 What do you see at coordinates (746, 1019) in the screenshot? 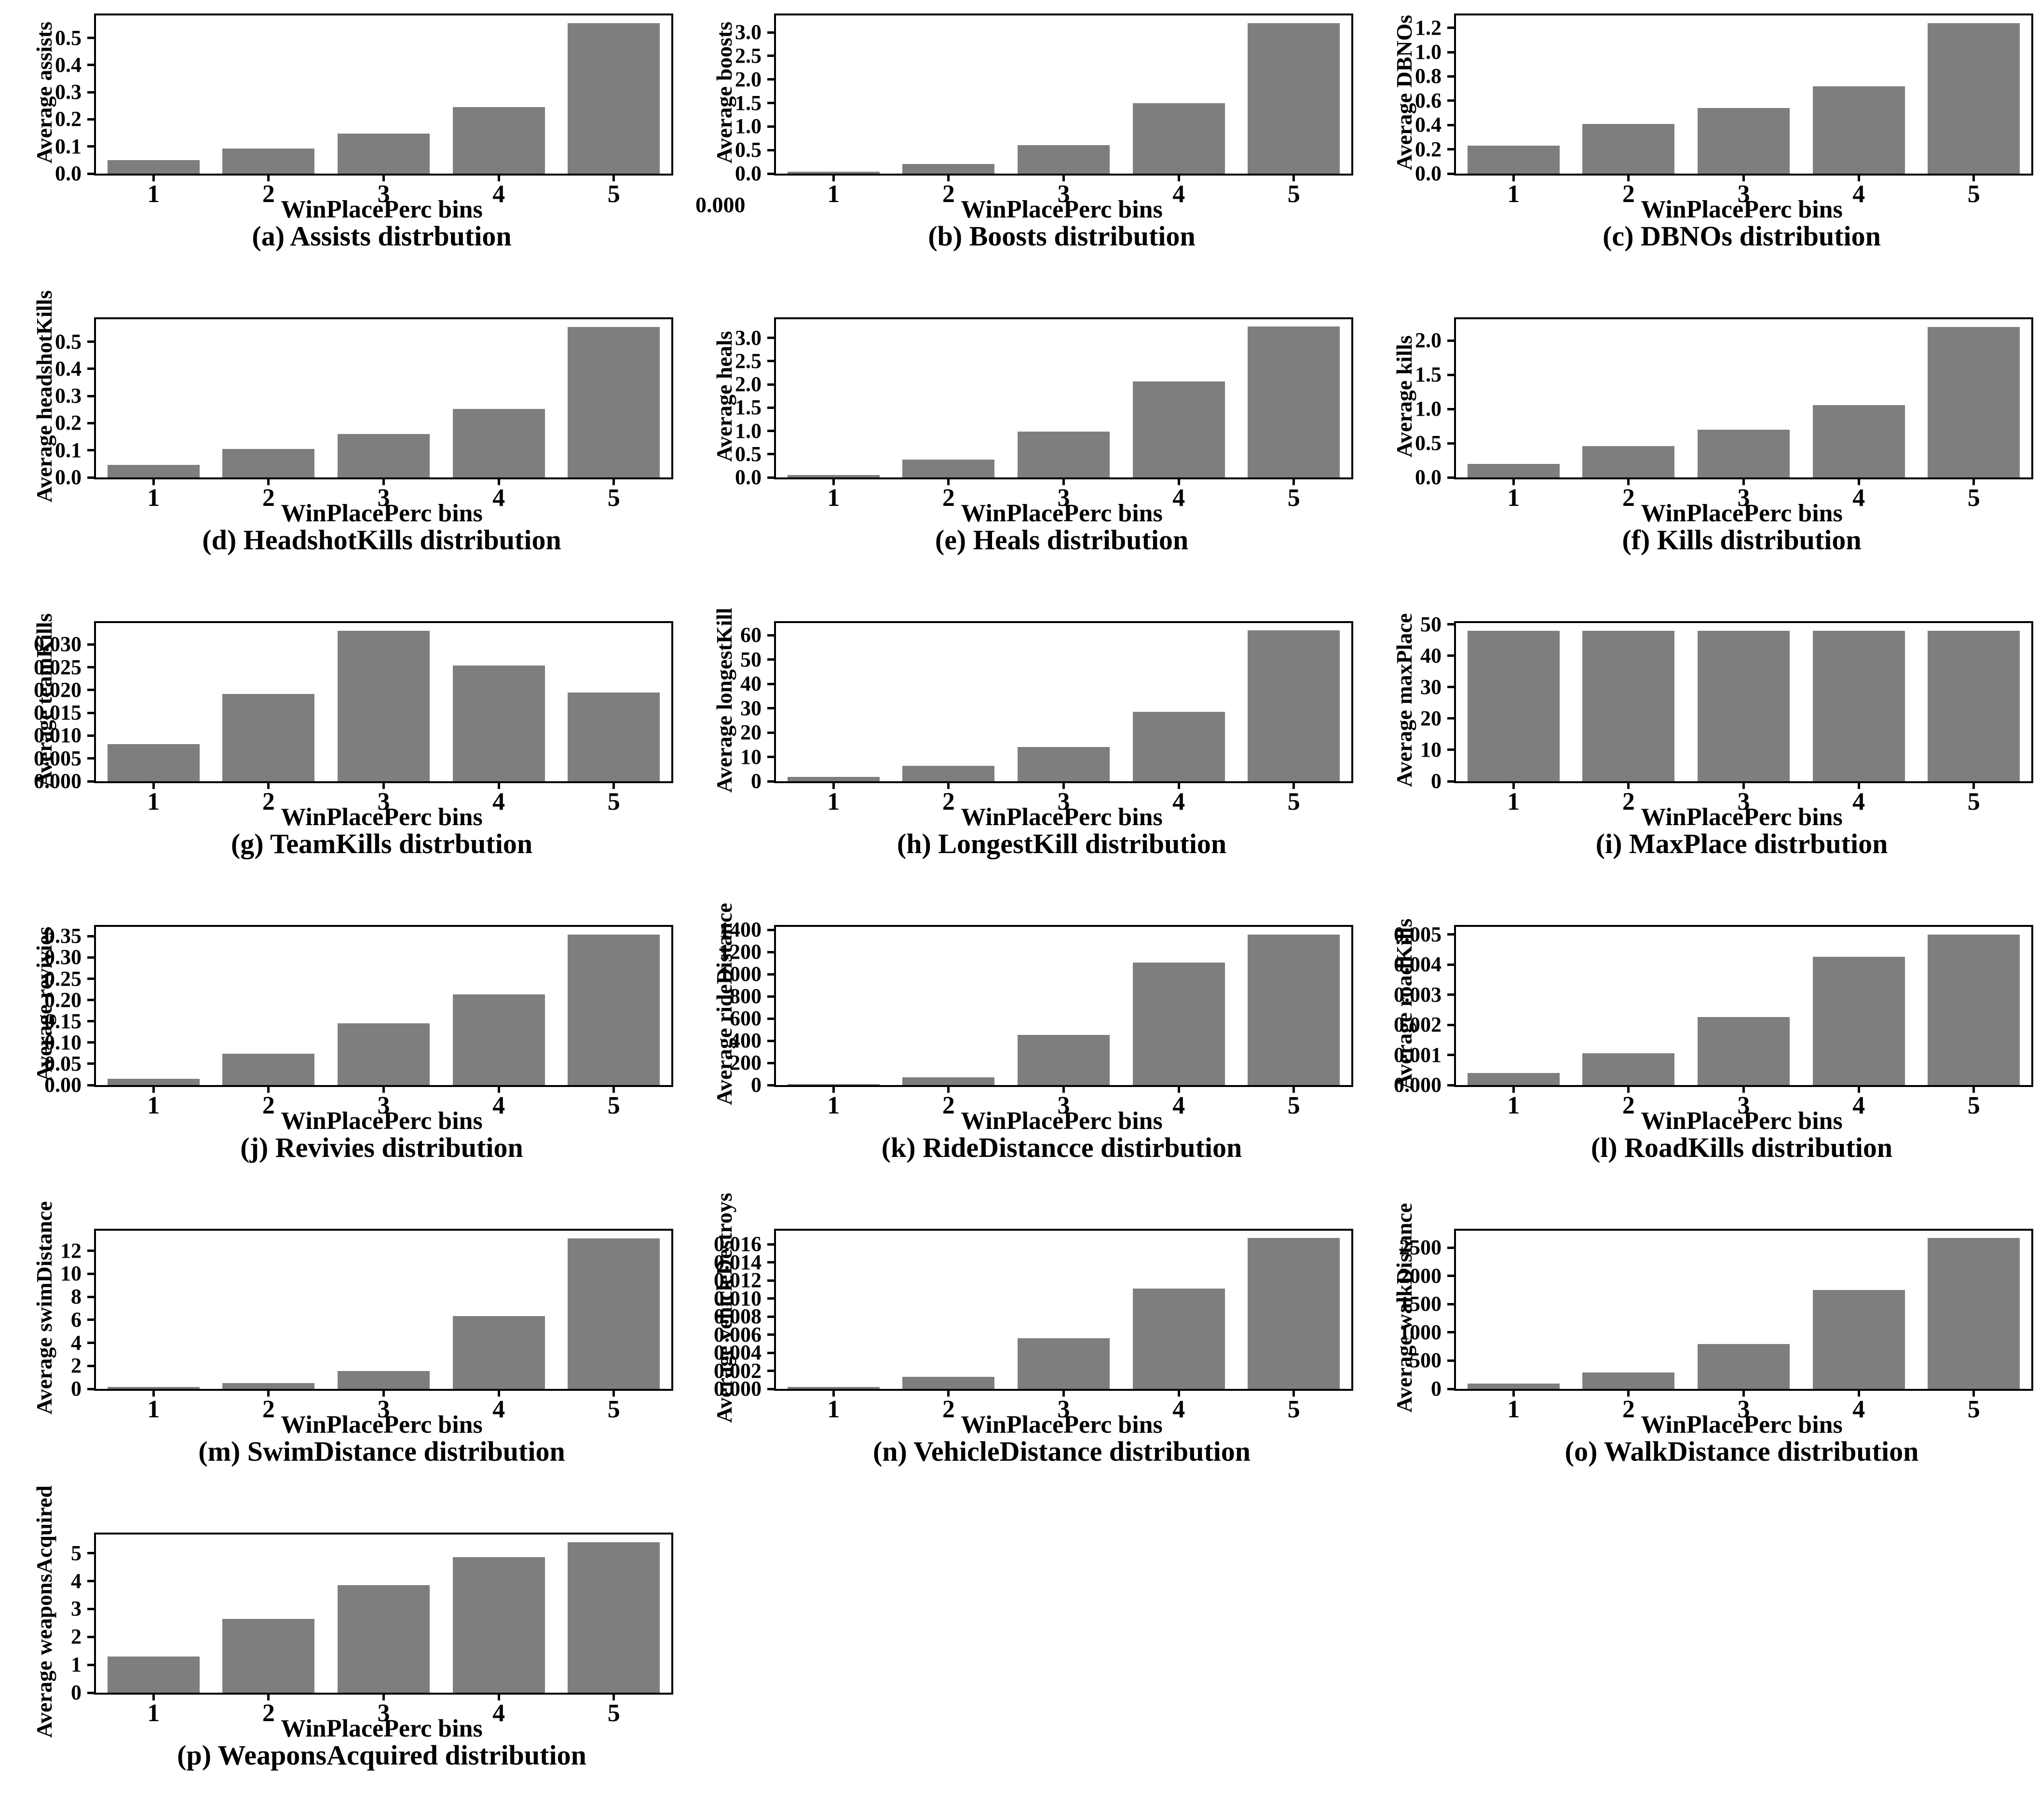
I see `y-tick-label: 600` at bounding box center [746, 1019].